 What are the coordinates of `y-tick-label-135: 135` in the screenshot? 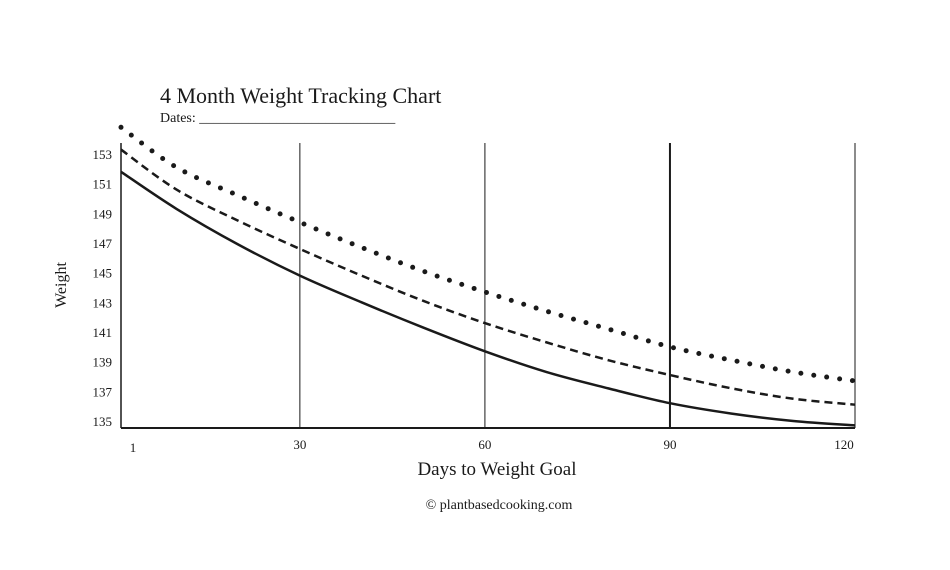 It's located at (103, 421).